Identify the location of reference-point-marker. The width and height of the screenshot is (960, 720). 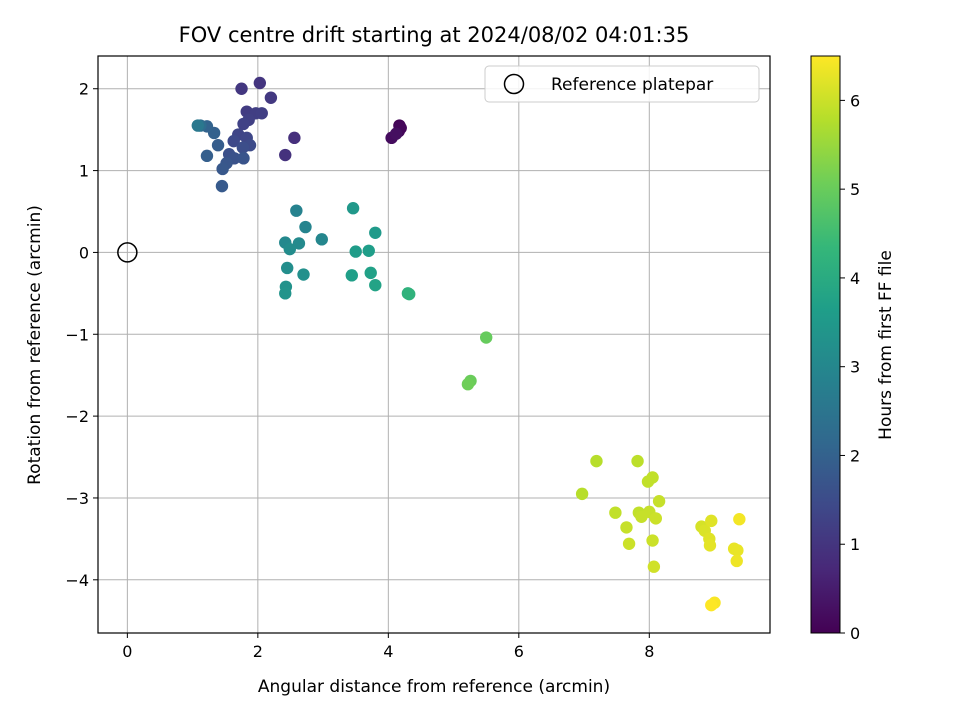
(127, 252).